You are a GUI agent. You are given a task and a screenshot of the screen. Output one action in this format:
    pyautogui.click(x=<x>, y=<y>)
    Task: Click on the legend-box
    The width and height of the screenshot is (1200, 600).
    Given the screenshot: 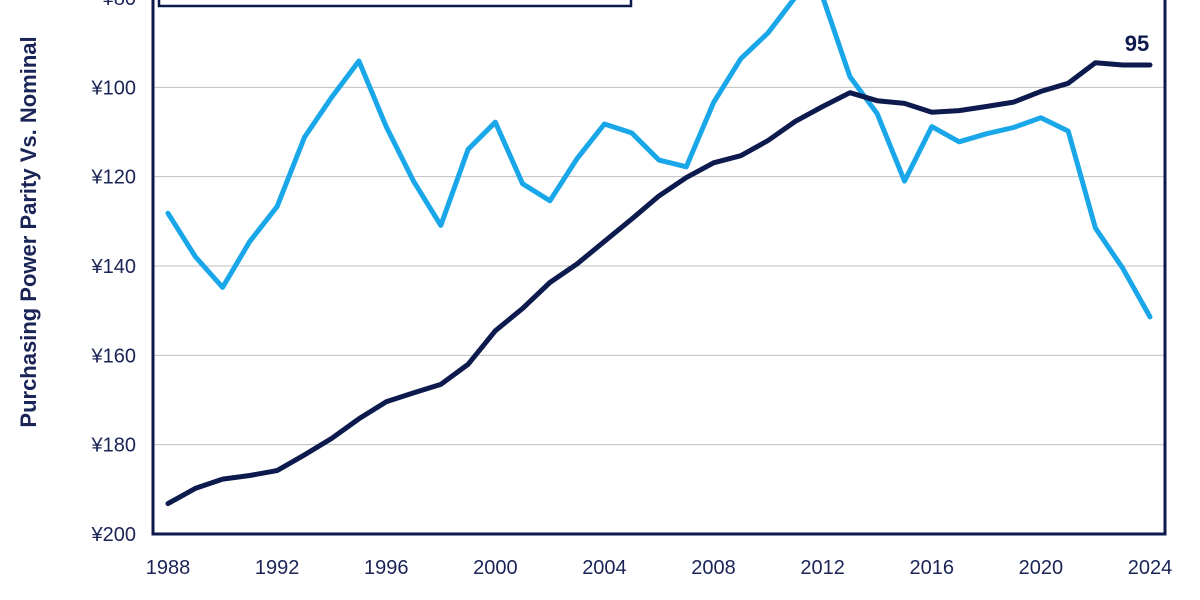 What is the action you would take?
    pyautogui.click(x=395, y=4)
    